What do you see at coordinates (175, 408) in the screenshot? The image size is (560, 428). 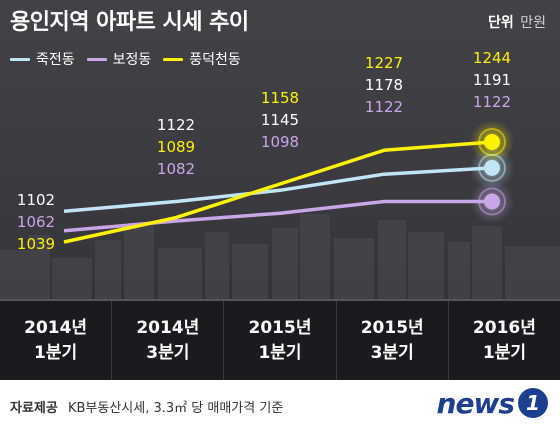 I see `source-text: KB부동산시세, 3.3㎡ 당 매매가격 기준` at bounding box center [175, 408].